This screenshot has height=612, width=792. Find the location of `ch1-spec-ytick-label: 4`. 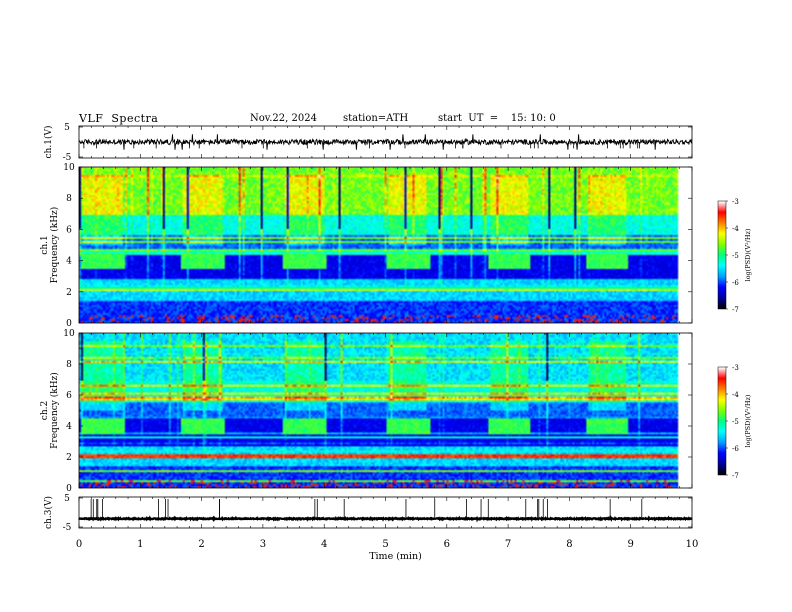

ch1-spec-ytick-label: 4 is located at coordinates (69, 262).